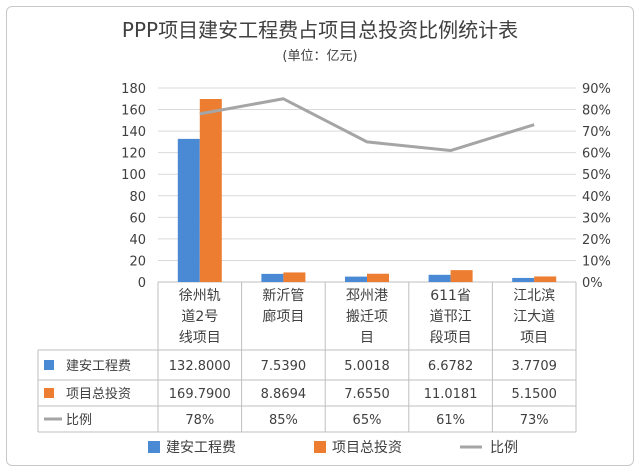 Image resolution: width=640 pixels, height=472 pixels. I want to click on data-label: 73%, so click(534, 420).